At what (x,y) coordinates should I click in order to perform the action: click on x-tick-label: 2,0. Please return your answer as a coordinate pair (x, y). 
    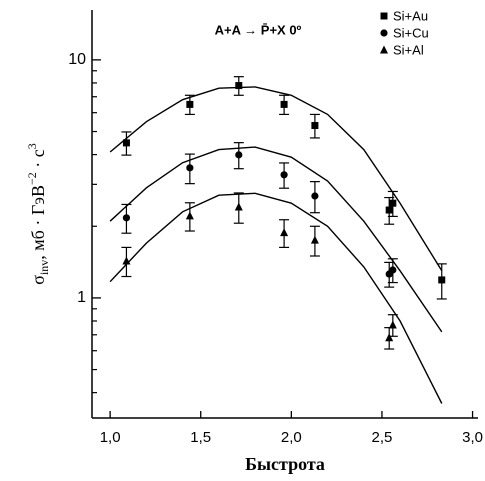
    Looking at the image, I should click on (291, 437).